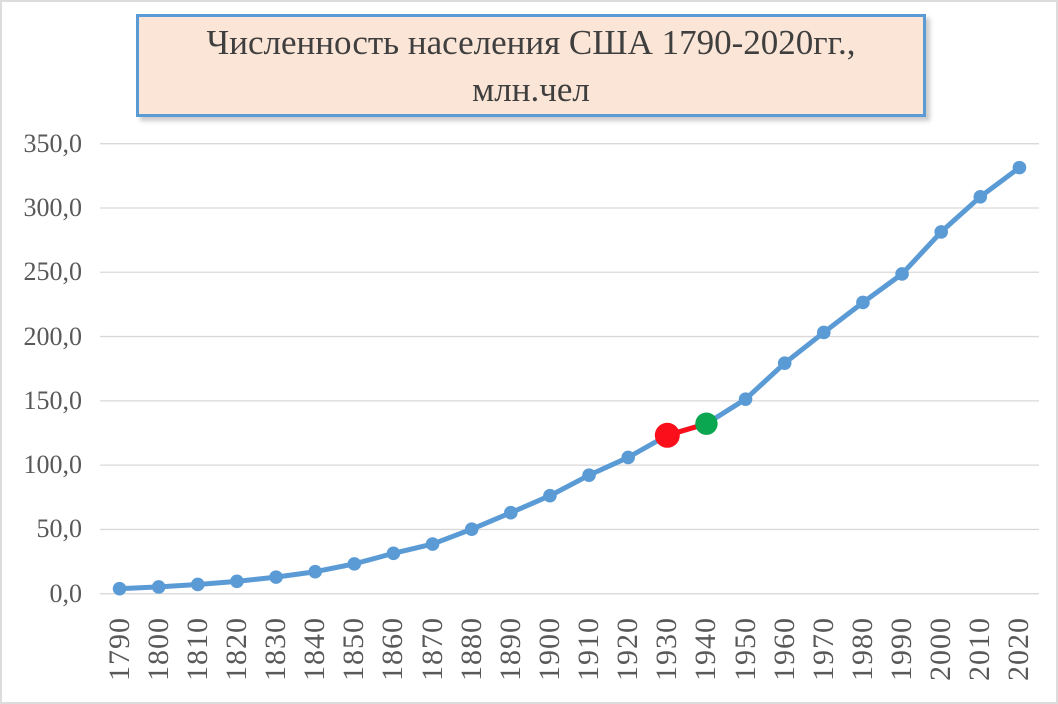  I want to click on highlight-marker-1940, so click(706, 423).